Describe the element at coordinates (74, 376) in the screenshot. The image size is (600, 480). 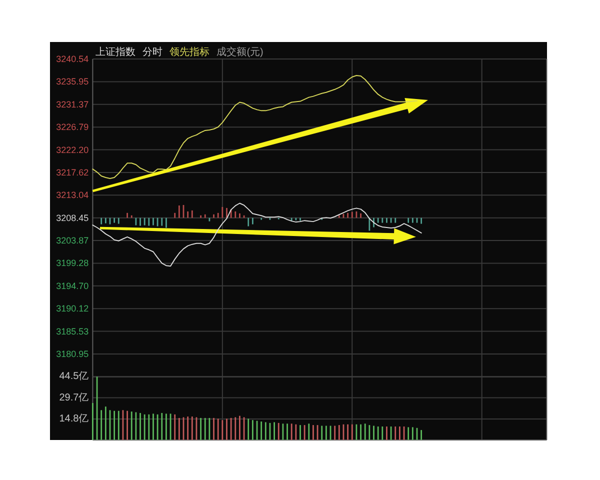
I see `y-tick-label: 44.5亿` at that location.